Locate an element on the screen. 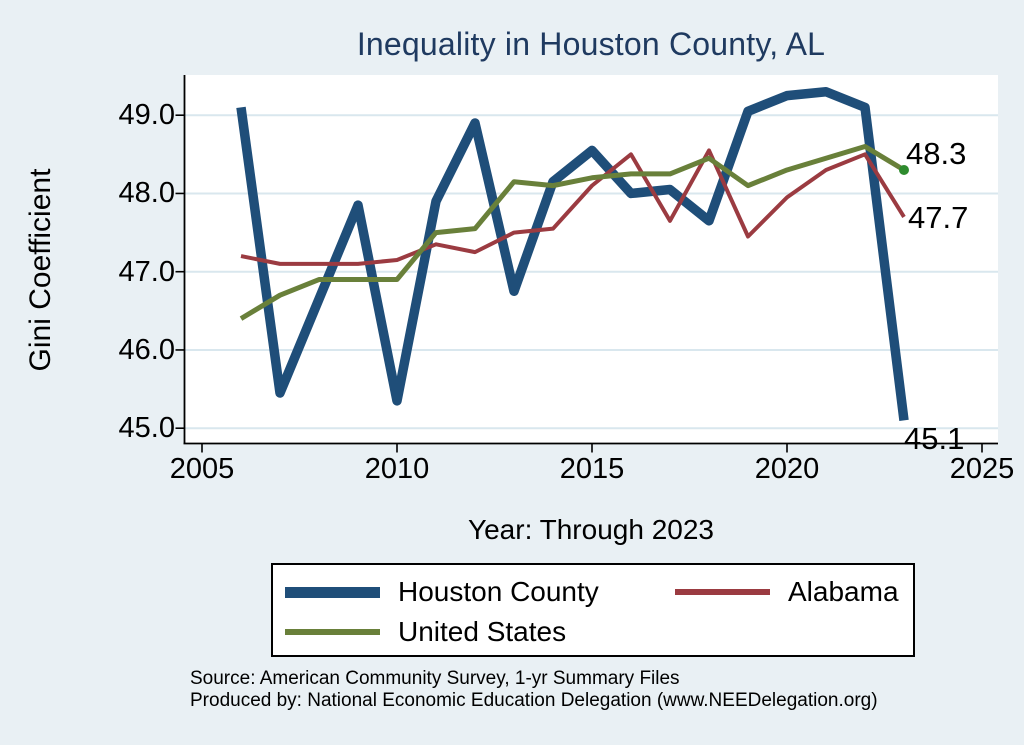 Image resolution: width=1024 pixels, height=745 pixels. legend-row: Houston County Alabama is located at coordinates (599, 592).